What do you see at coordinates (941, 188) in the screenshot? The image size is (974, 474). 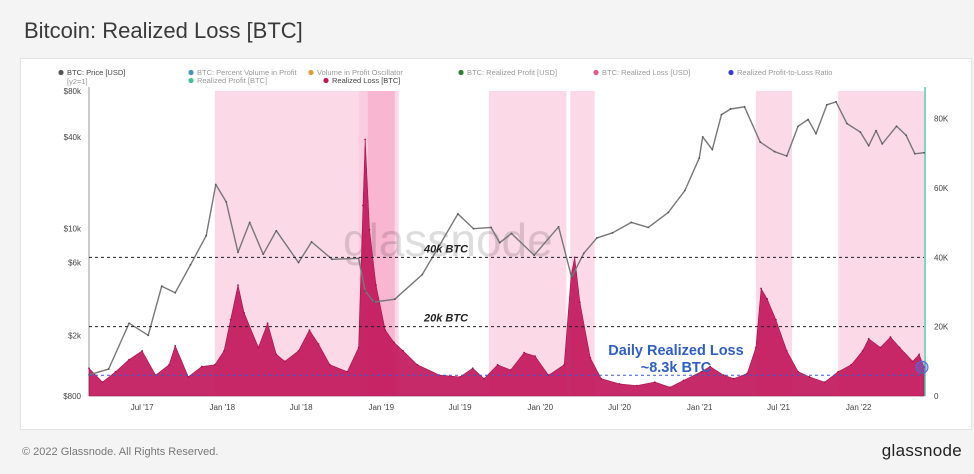 I see `right-tick-label: 60K` at bounding box center [941, 188].